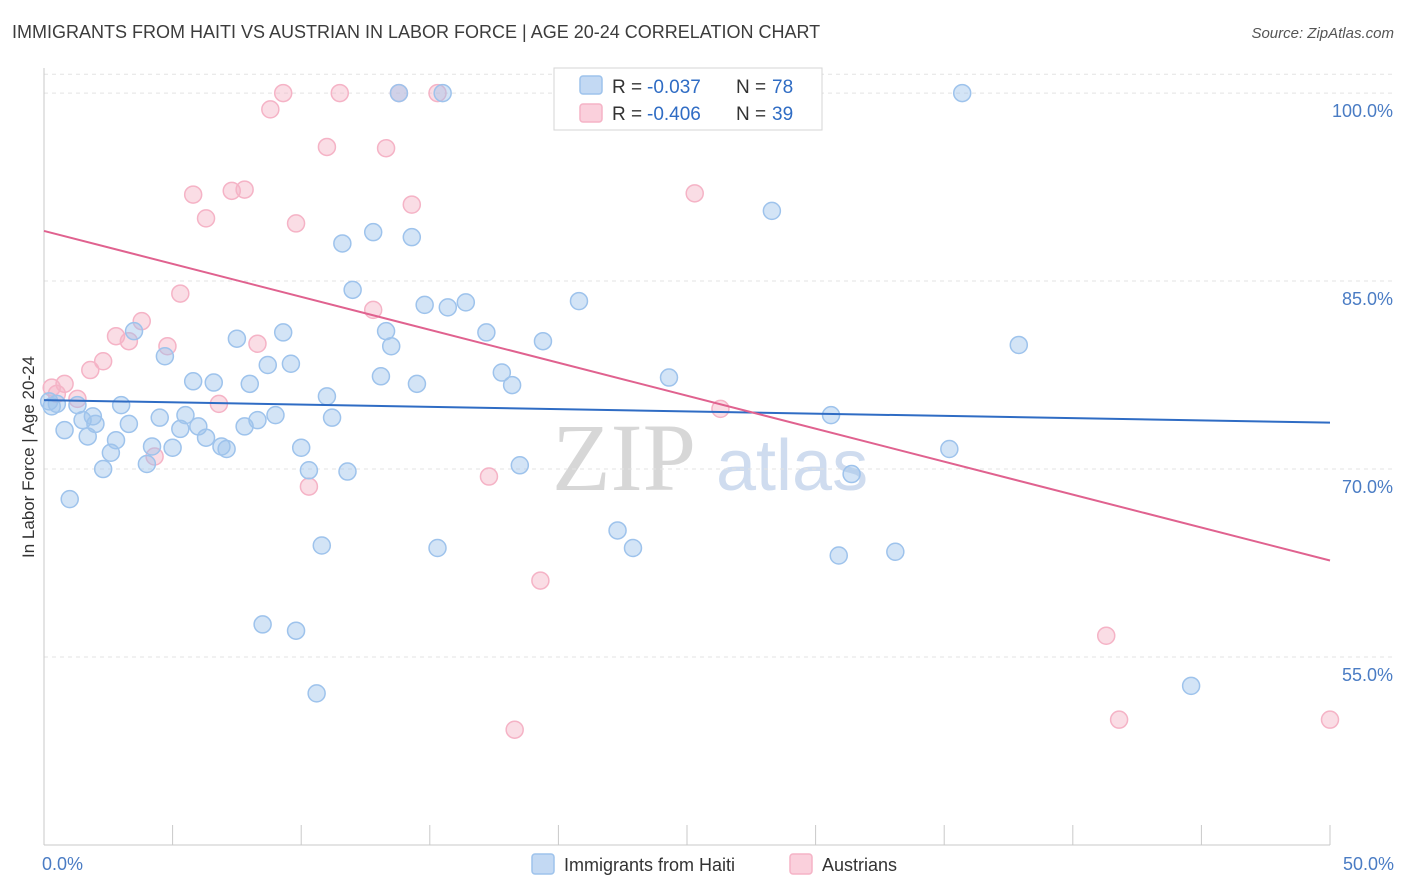 The width and height of the screenshot is (1406, 892). I want to click on series-legend: Immigrants from Haiti Austrians, so click(714, 864).